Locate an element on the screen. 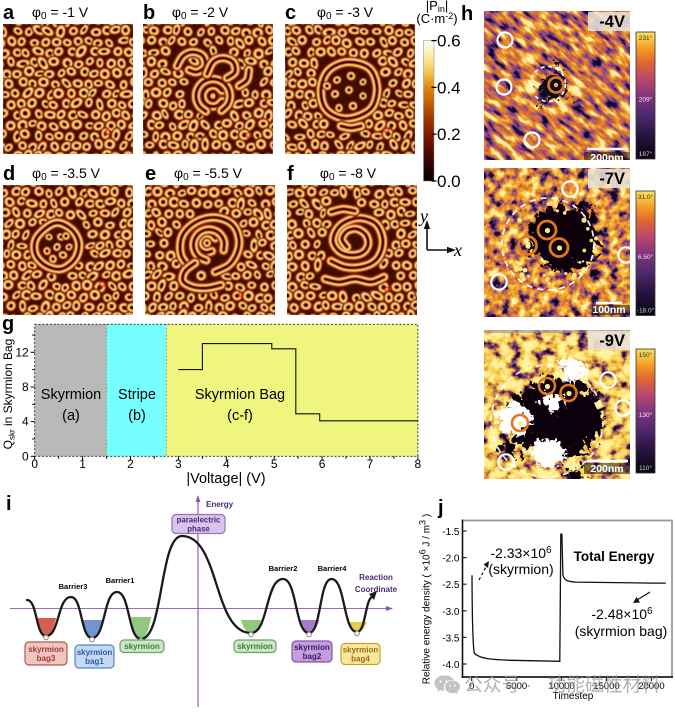 The width and height of the screenshot is (675, 716). svg-text: Reaction is located at coordinates (376, 577).